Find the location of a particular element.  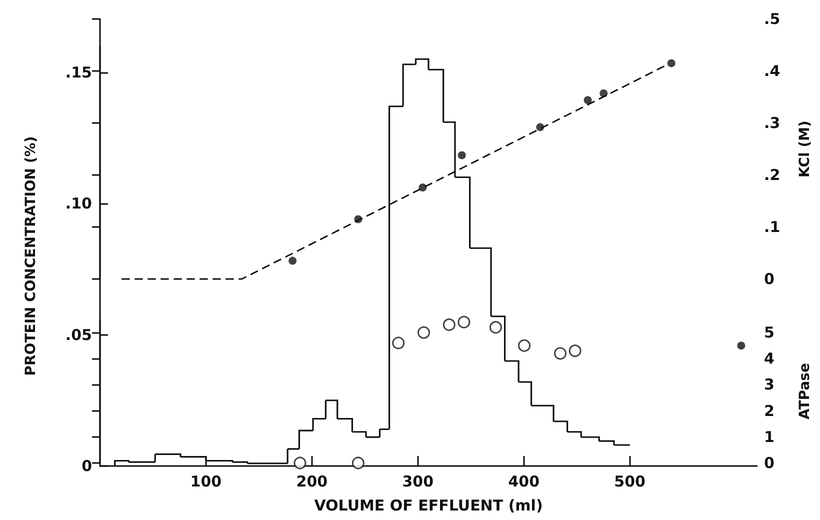

y2-tick-label: .3 is located at coordinates (772, 123).